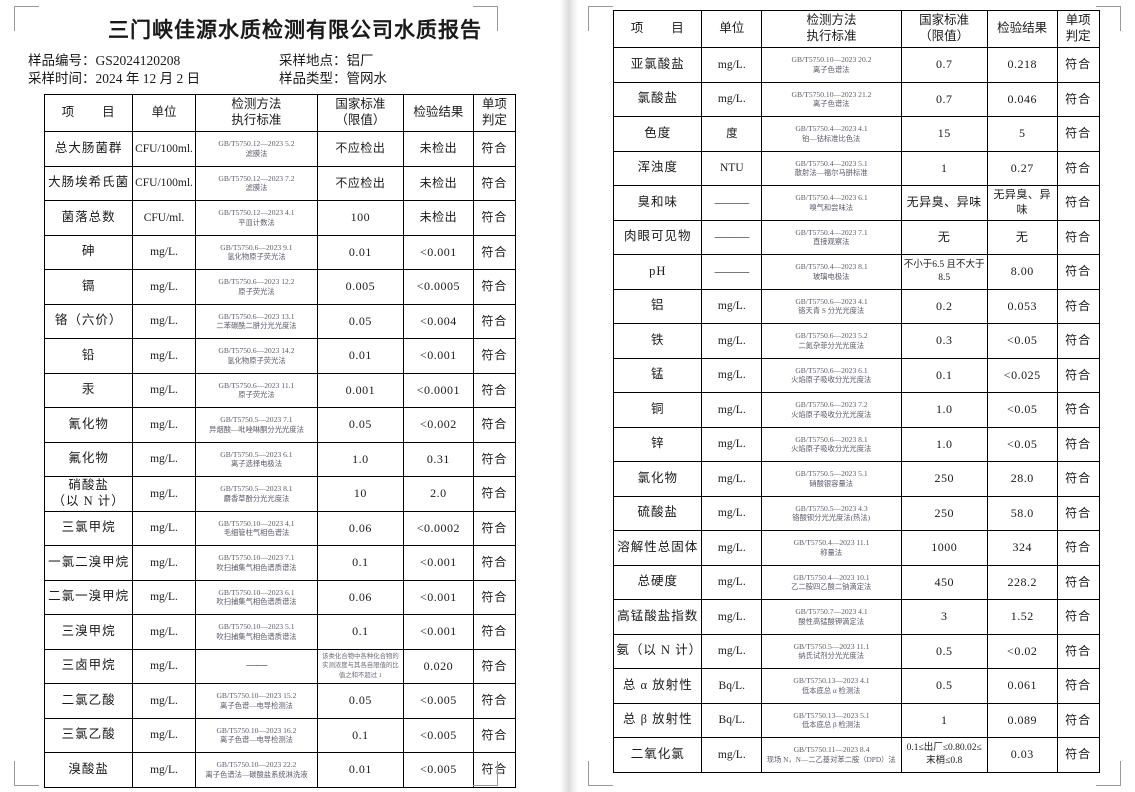 This screenshot has height=792, width=1135. I want to click on row-item-name: 总 β 放射性, so click(658, 720).